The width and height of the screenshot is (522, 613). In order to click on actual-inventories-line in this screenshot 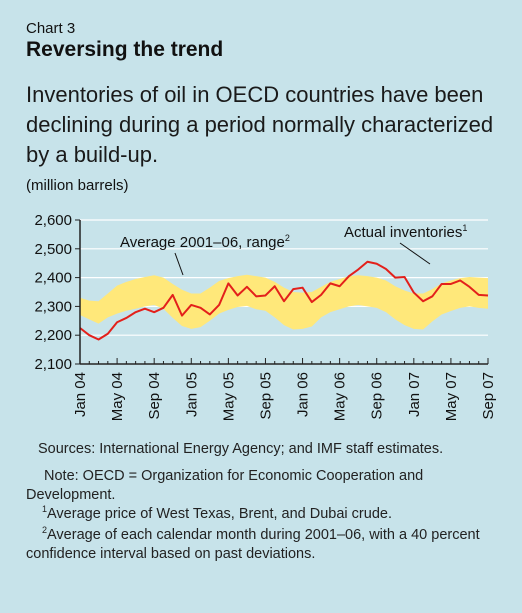, I will do `click(284, 300)`.